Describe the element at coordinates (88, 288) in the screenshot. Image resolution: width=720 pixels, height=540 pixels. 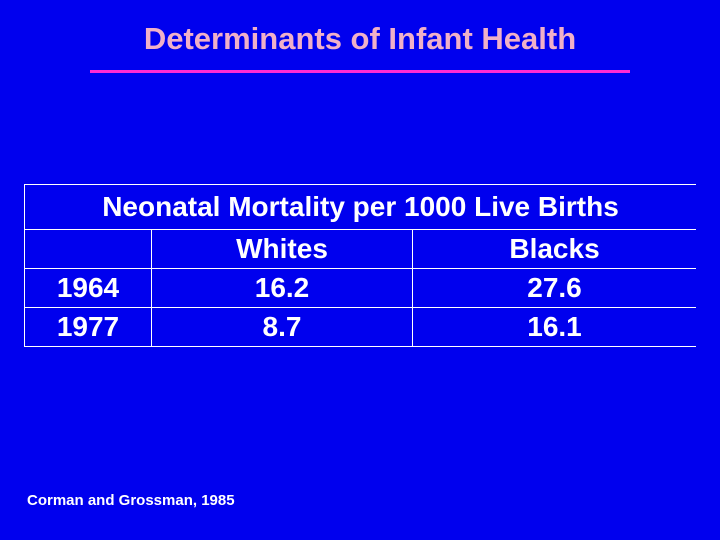
I see `year-cell: 1964` at that location.